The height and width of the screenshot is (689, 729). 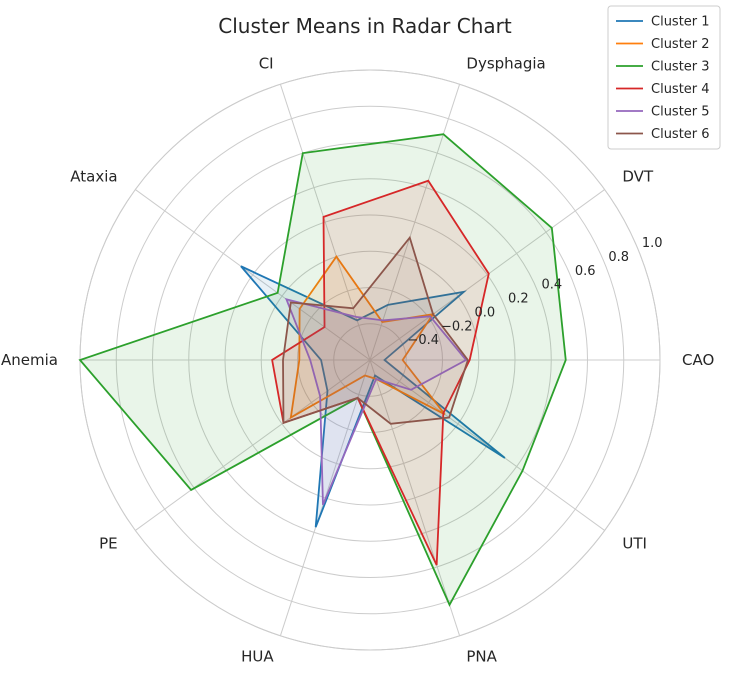 I want to click on category-label: Dysphagia, so click(x=505, y=63).